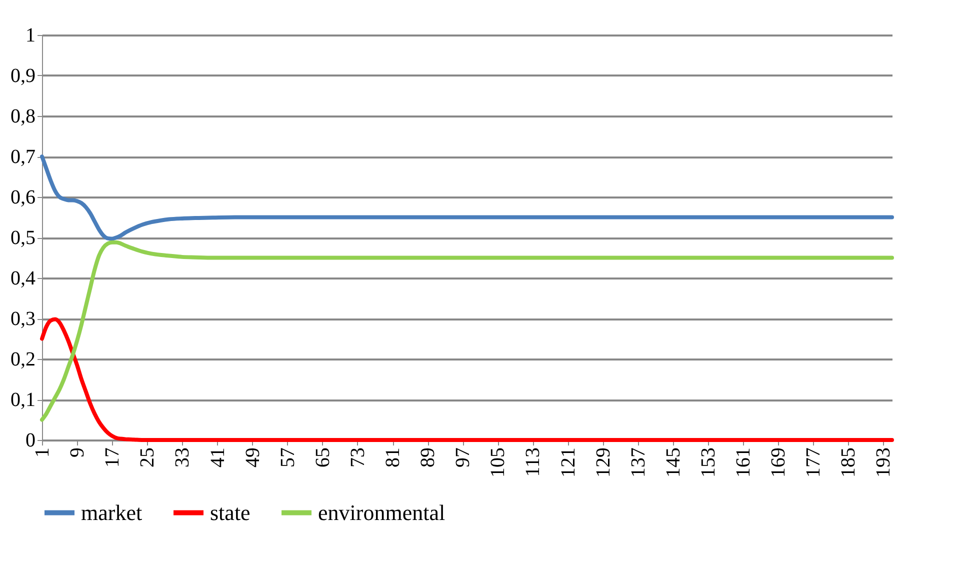 Image resolution: width=959 pixels, height=581 pixels. I want to click on x-tick-label: 185, so click(849, 463).